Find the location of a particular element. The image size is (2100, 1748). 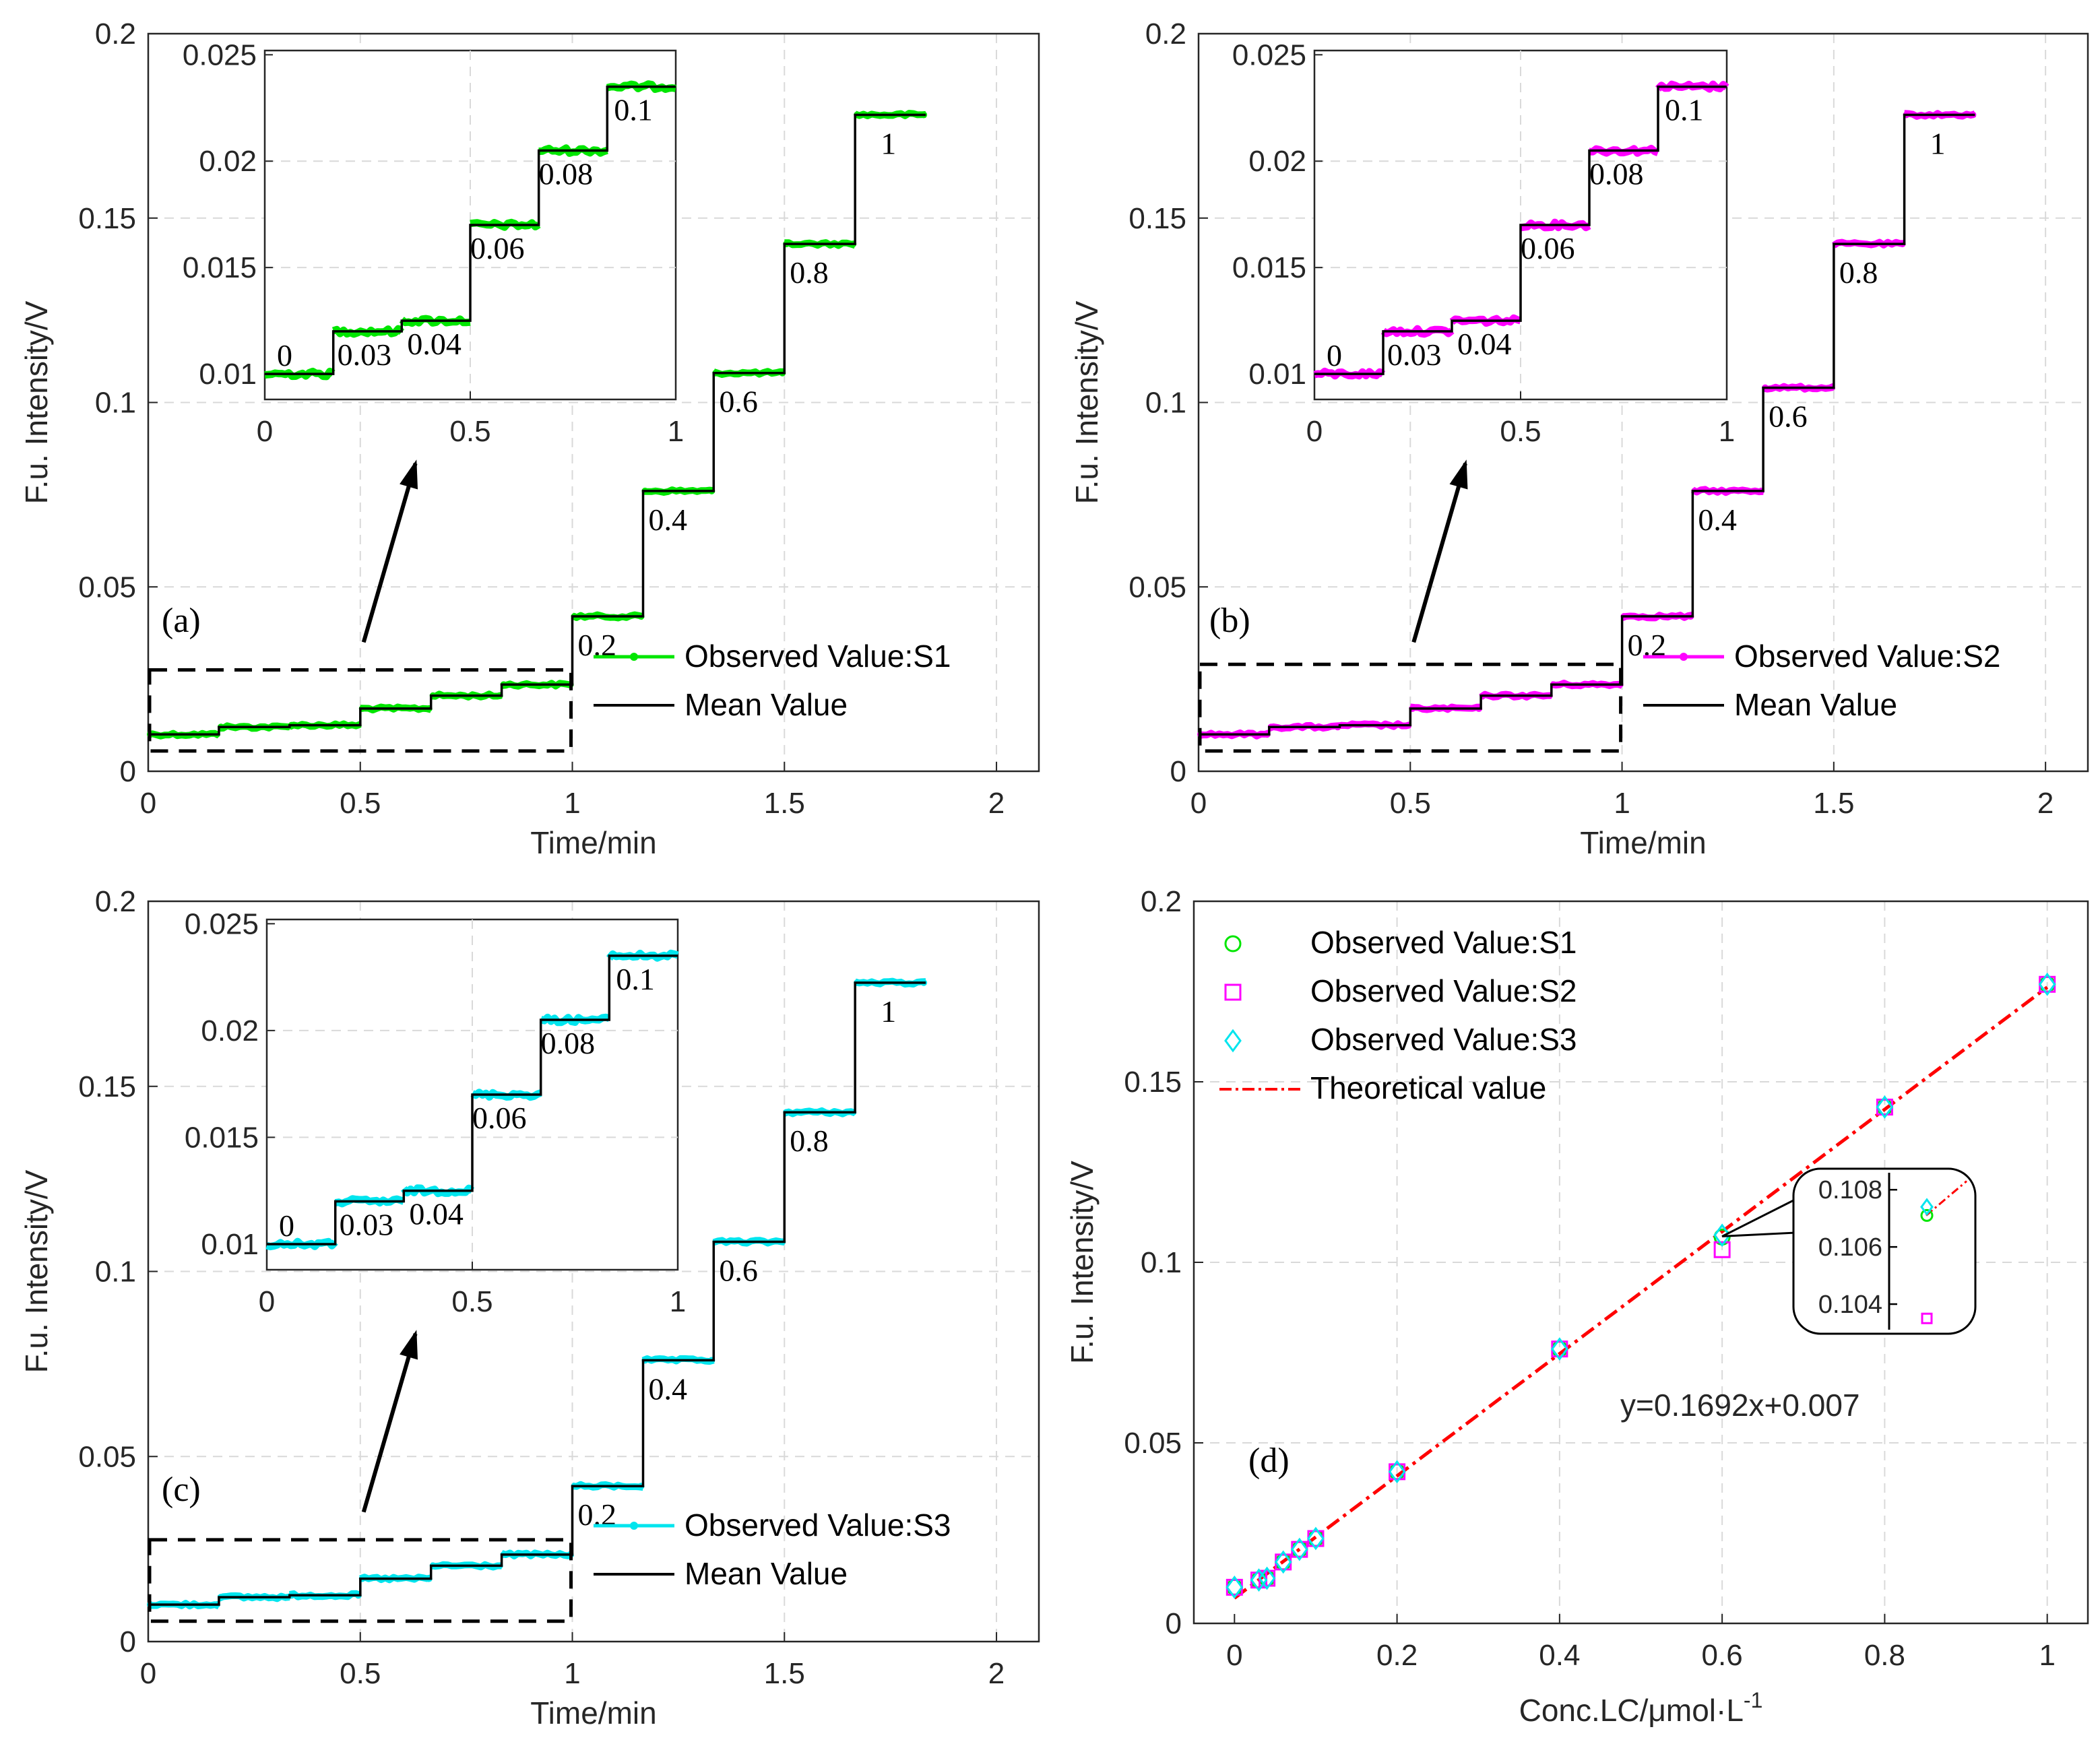

inset-d: 0.104 0.106 0.108 is located at coordinates (1849, 1251).